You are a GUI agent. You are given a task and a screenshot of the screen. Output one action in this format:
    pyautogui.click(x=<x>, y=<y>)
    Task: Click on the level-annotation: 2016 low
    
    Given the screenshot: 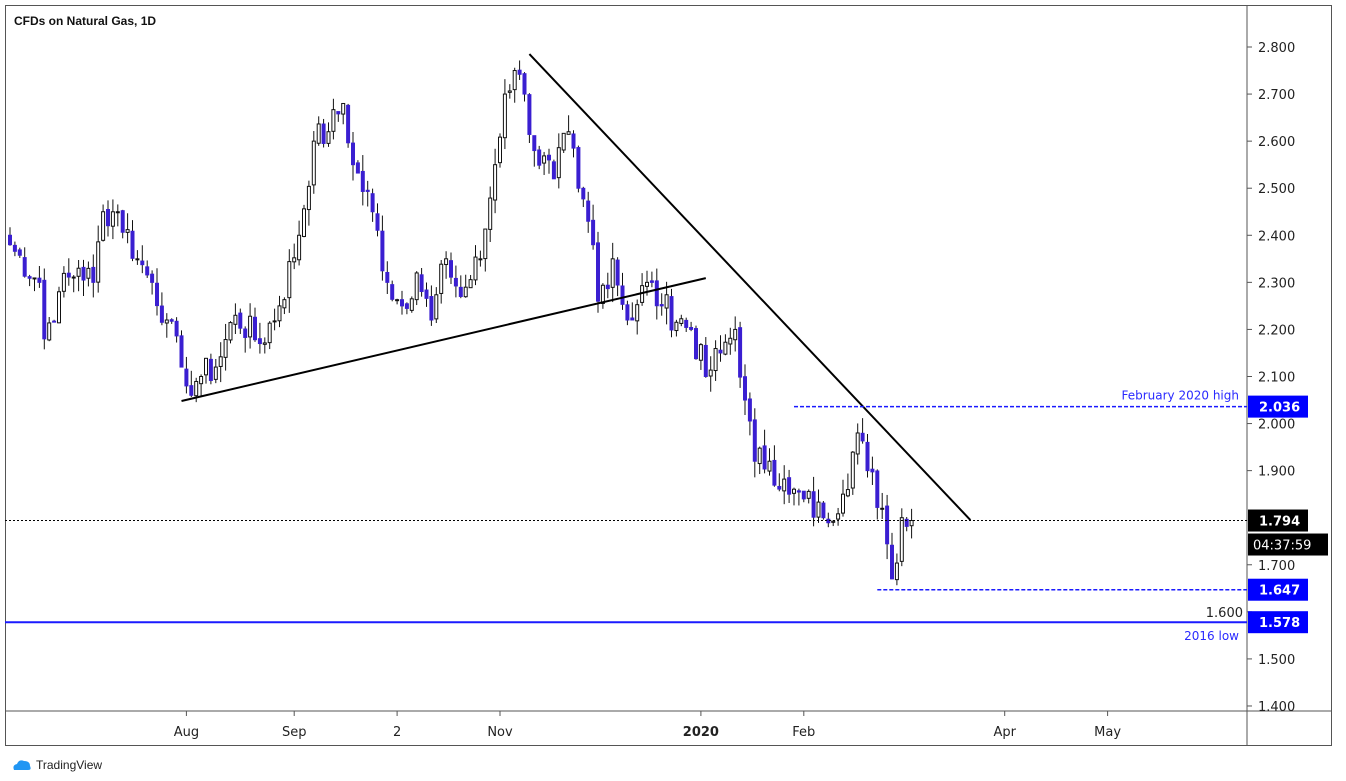 What is the action you would take?
    pyautogui.click(x=1211, y=636)
    